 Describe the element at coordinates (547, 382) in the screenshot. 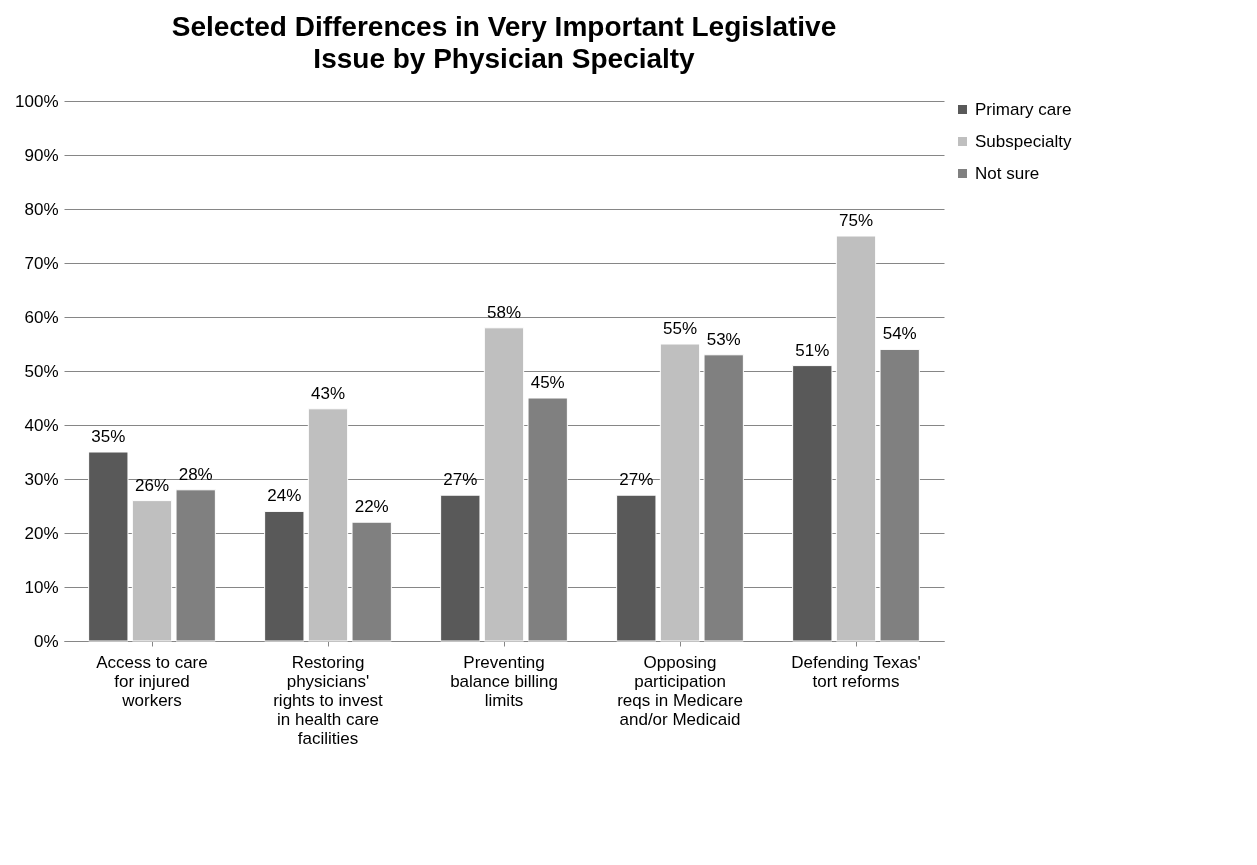

I see `data-label: 45%` at that location.